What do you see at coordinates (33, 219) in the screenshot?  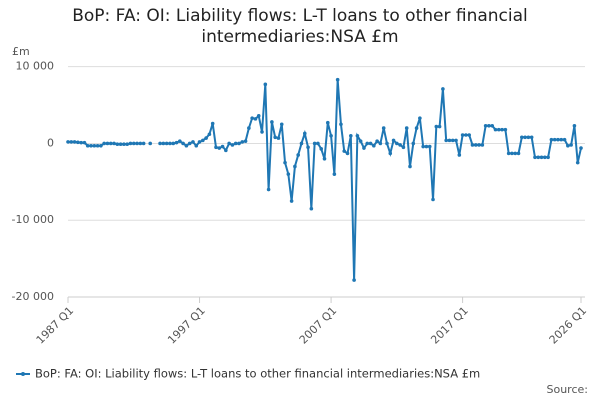 I see `y-tick-label: -10 000` at bounding box center [33, 219].